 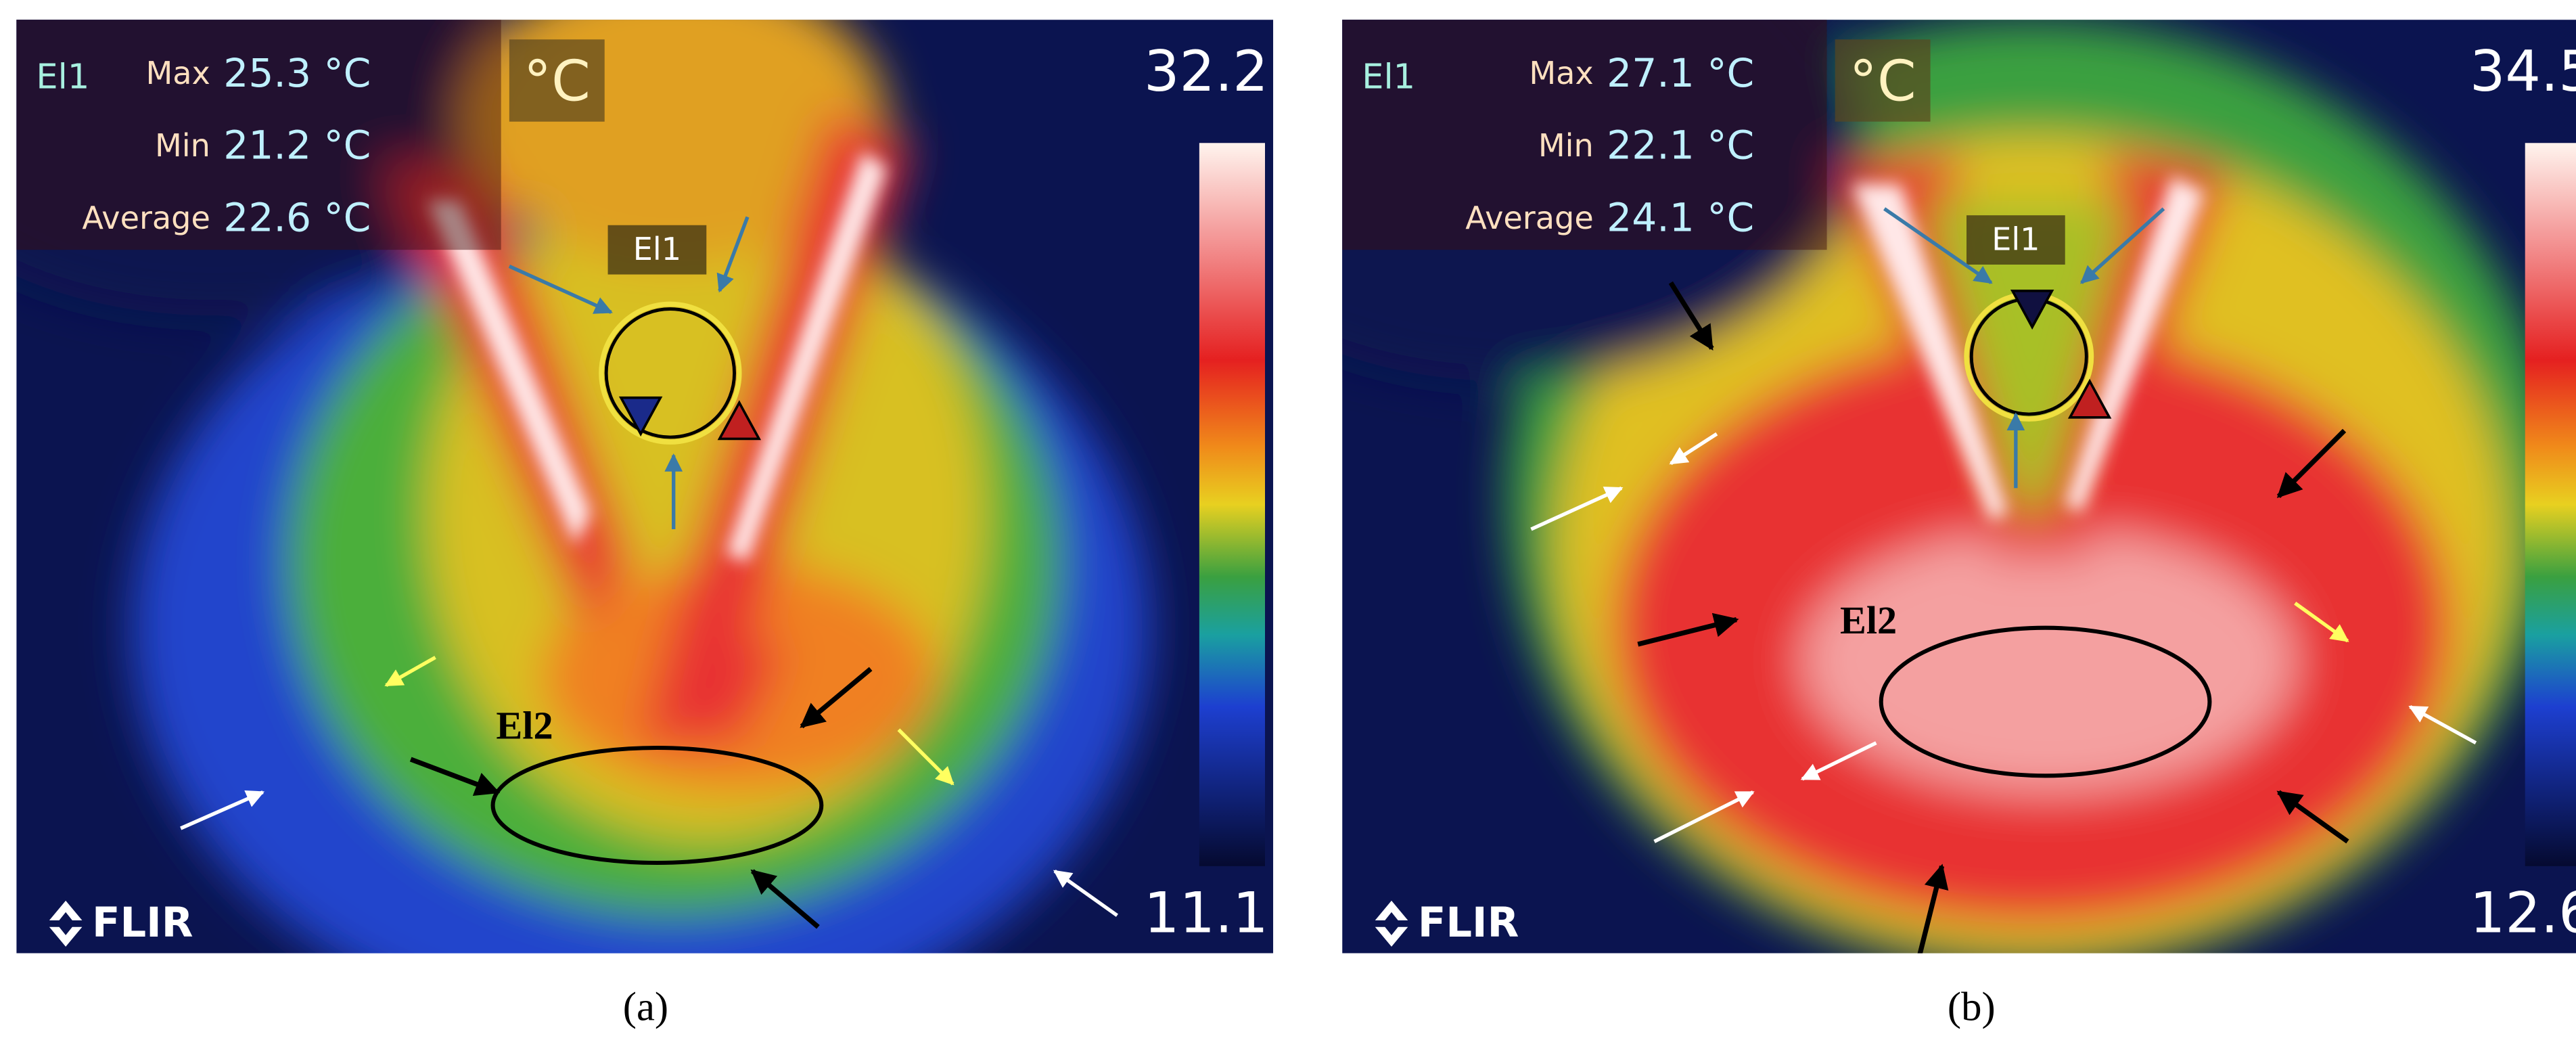 What do you see at coordinates (2523, 71) in the screenshot?
I see `scale-max: 34.5` at bounding box center [2523, 71].